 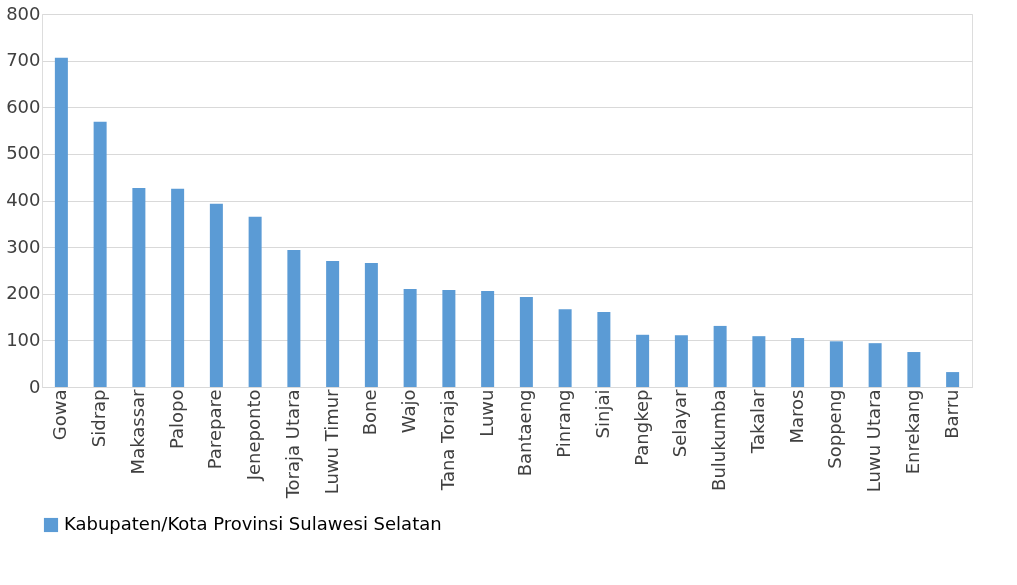 What do you see at coordinates (23, 199) in the screenshot?
I see `y-tick-label: 400` at bounding box center [23, 199].